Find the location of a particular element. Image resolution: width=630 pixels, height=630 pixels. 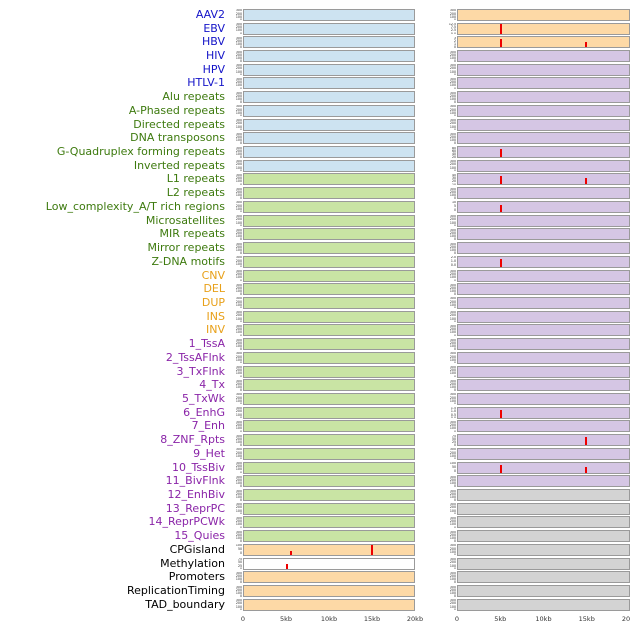

track-row: L2 repeats 300 200 100 0 300 200 100 0 is located at coordinates (315, 193).